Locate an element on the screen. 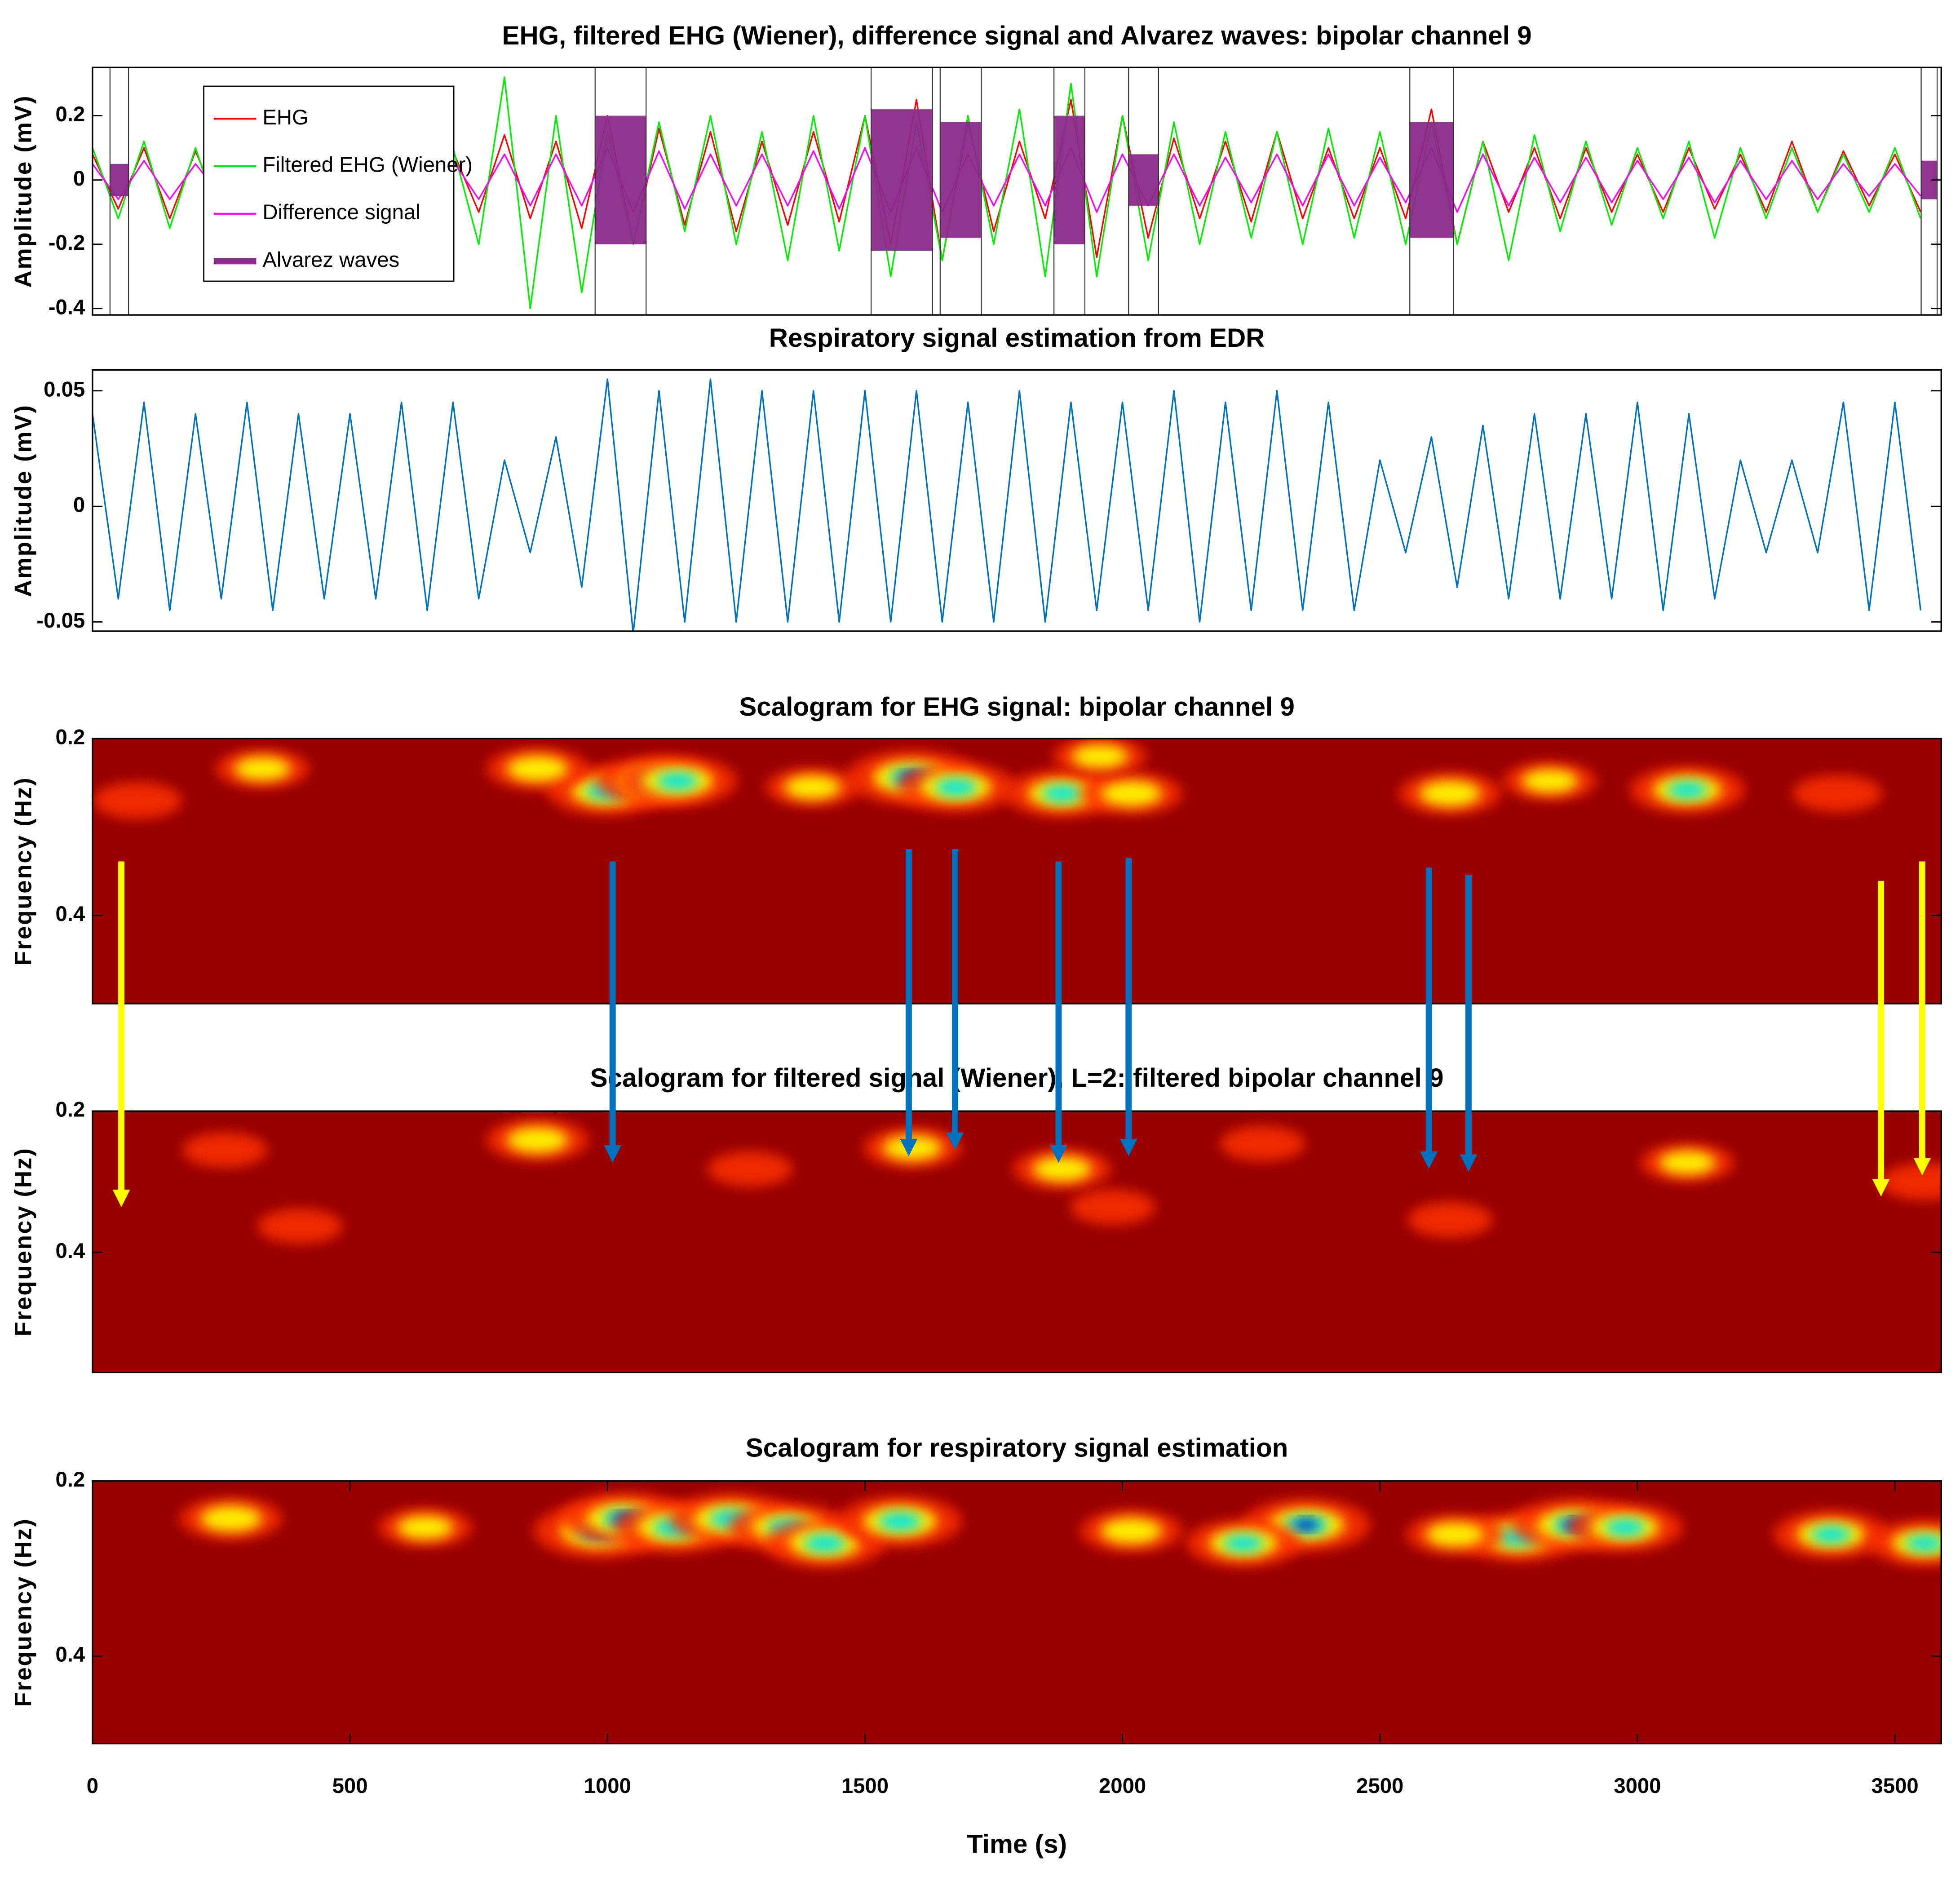 This screenshot has height=1881, width=1960. legend-label: Alvarez waves is located at coordinates (331, 260).